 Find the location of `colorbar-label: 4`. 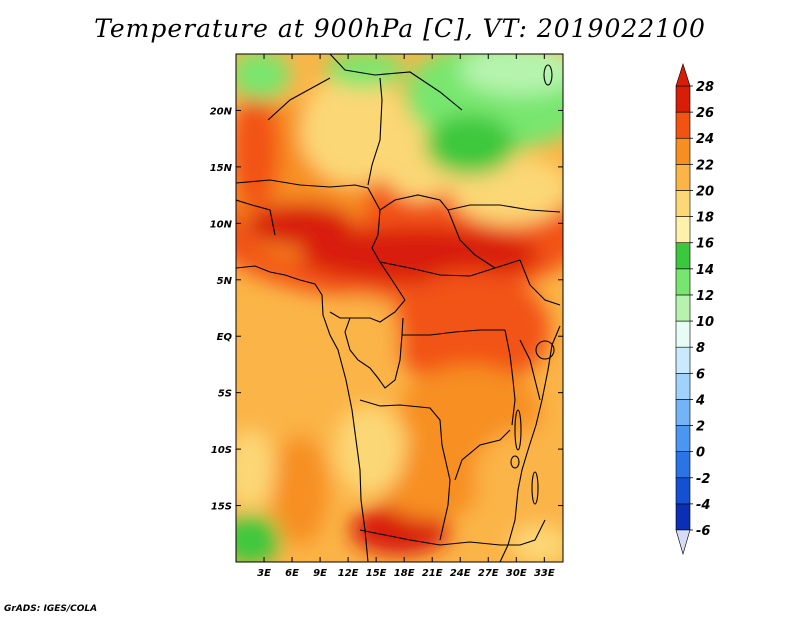

colorbar-label: 4 is located at coordinates (700, 400).